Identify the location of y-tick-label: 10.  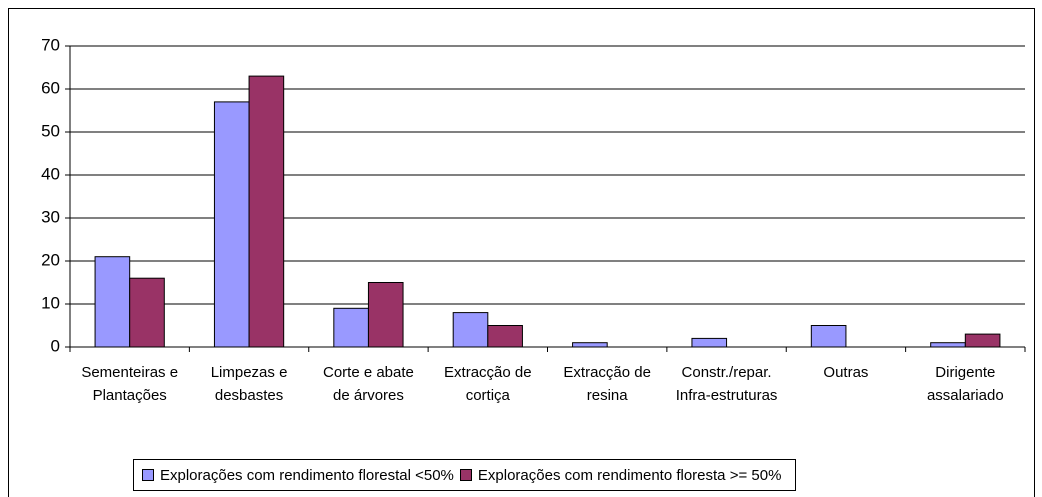
(50, 302).